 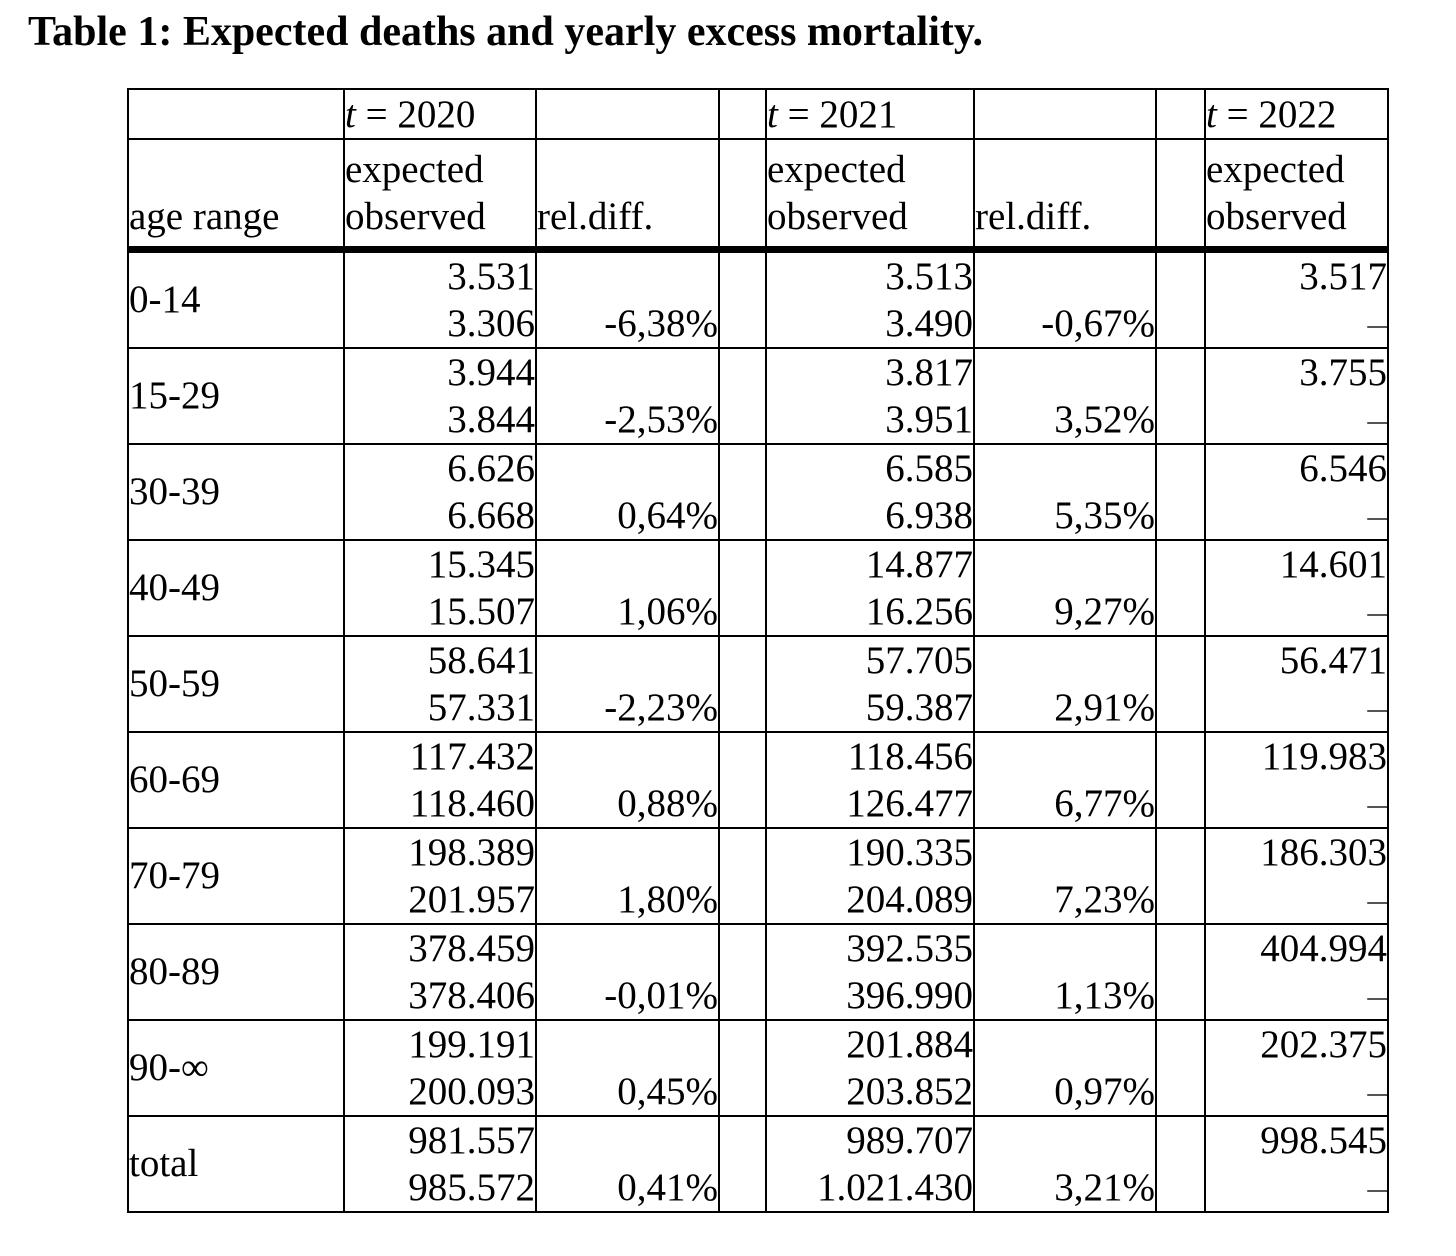 What do you see at coordinates (174, 587) in the screenshot?
I see `age-range-value: 40-49` at bounding box center [174, 587].